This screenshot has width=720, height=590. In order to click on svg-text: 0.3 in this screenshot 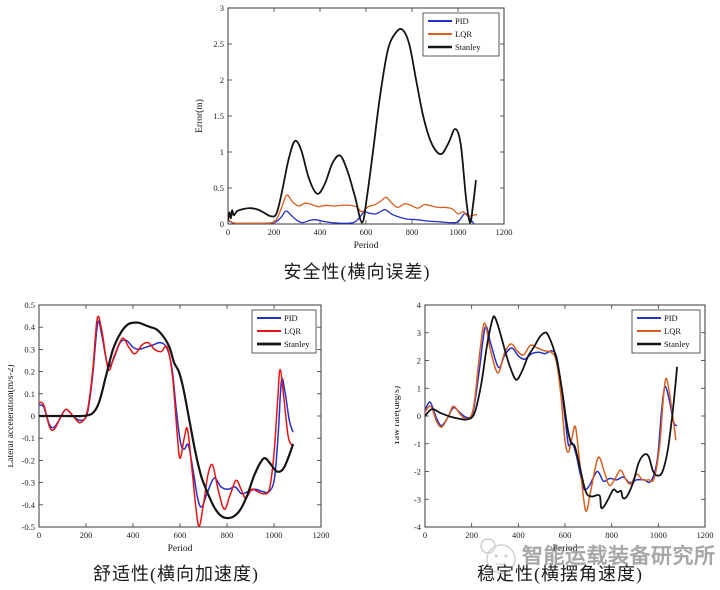, I will do `click(29, 349)`.